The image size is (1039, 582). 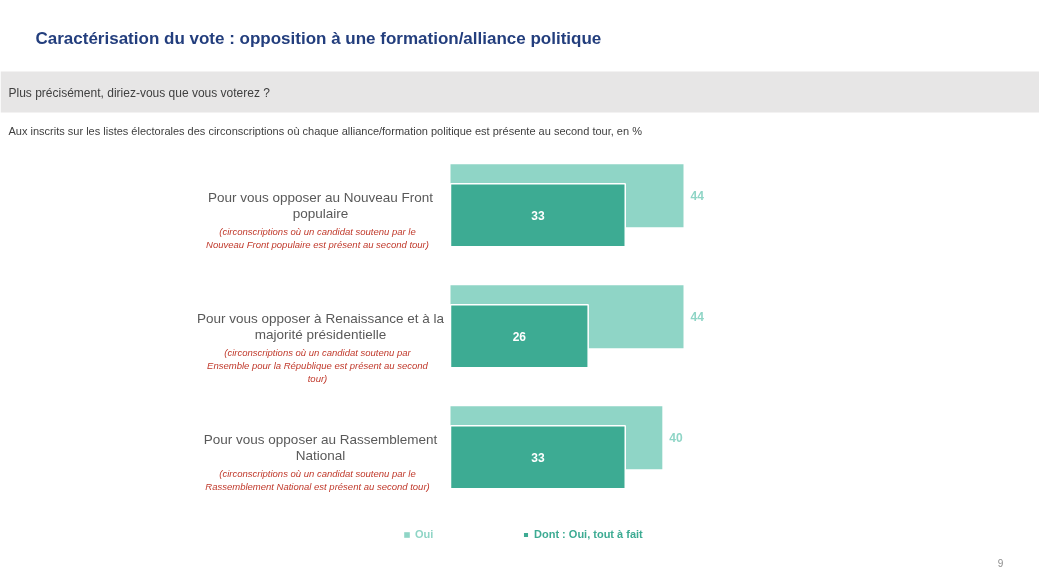 I want to click on y-tick-label: Pour vous opposer au Rassemblement National, so click(x=320, y=447).